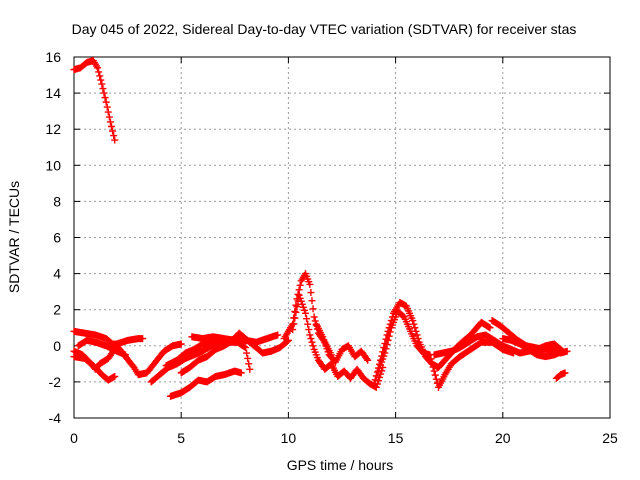  I want to click on series-arc-d, so click(101, 347).